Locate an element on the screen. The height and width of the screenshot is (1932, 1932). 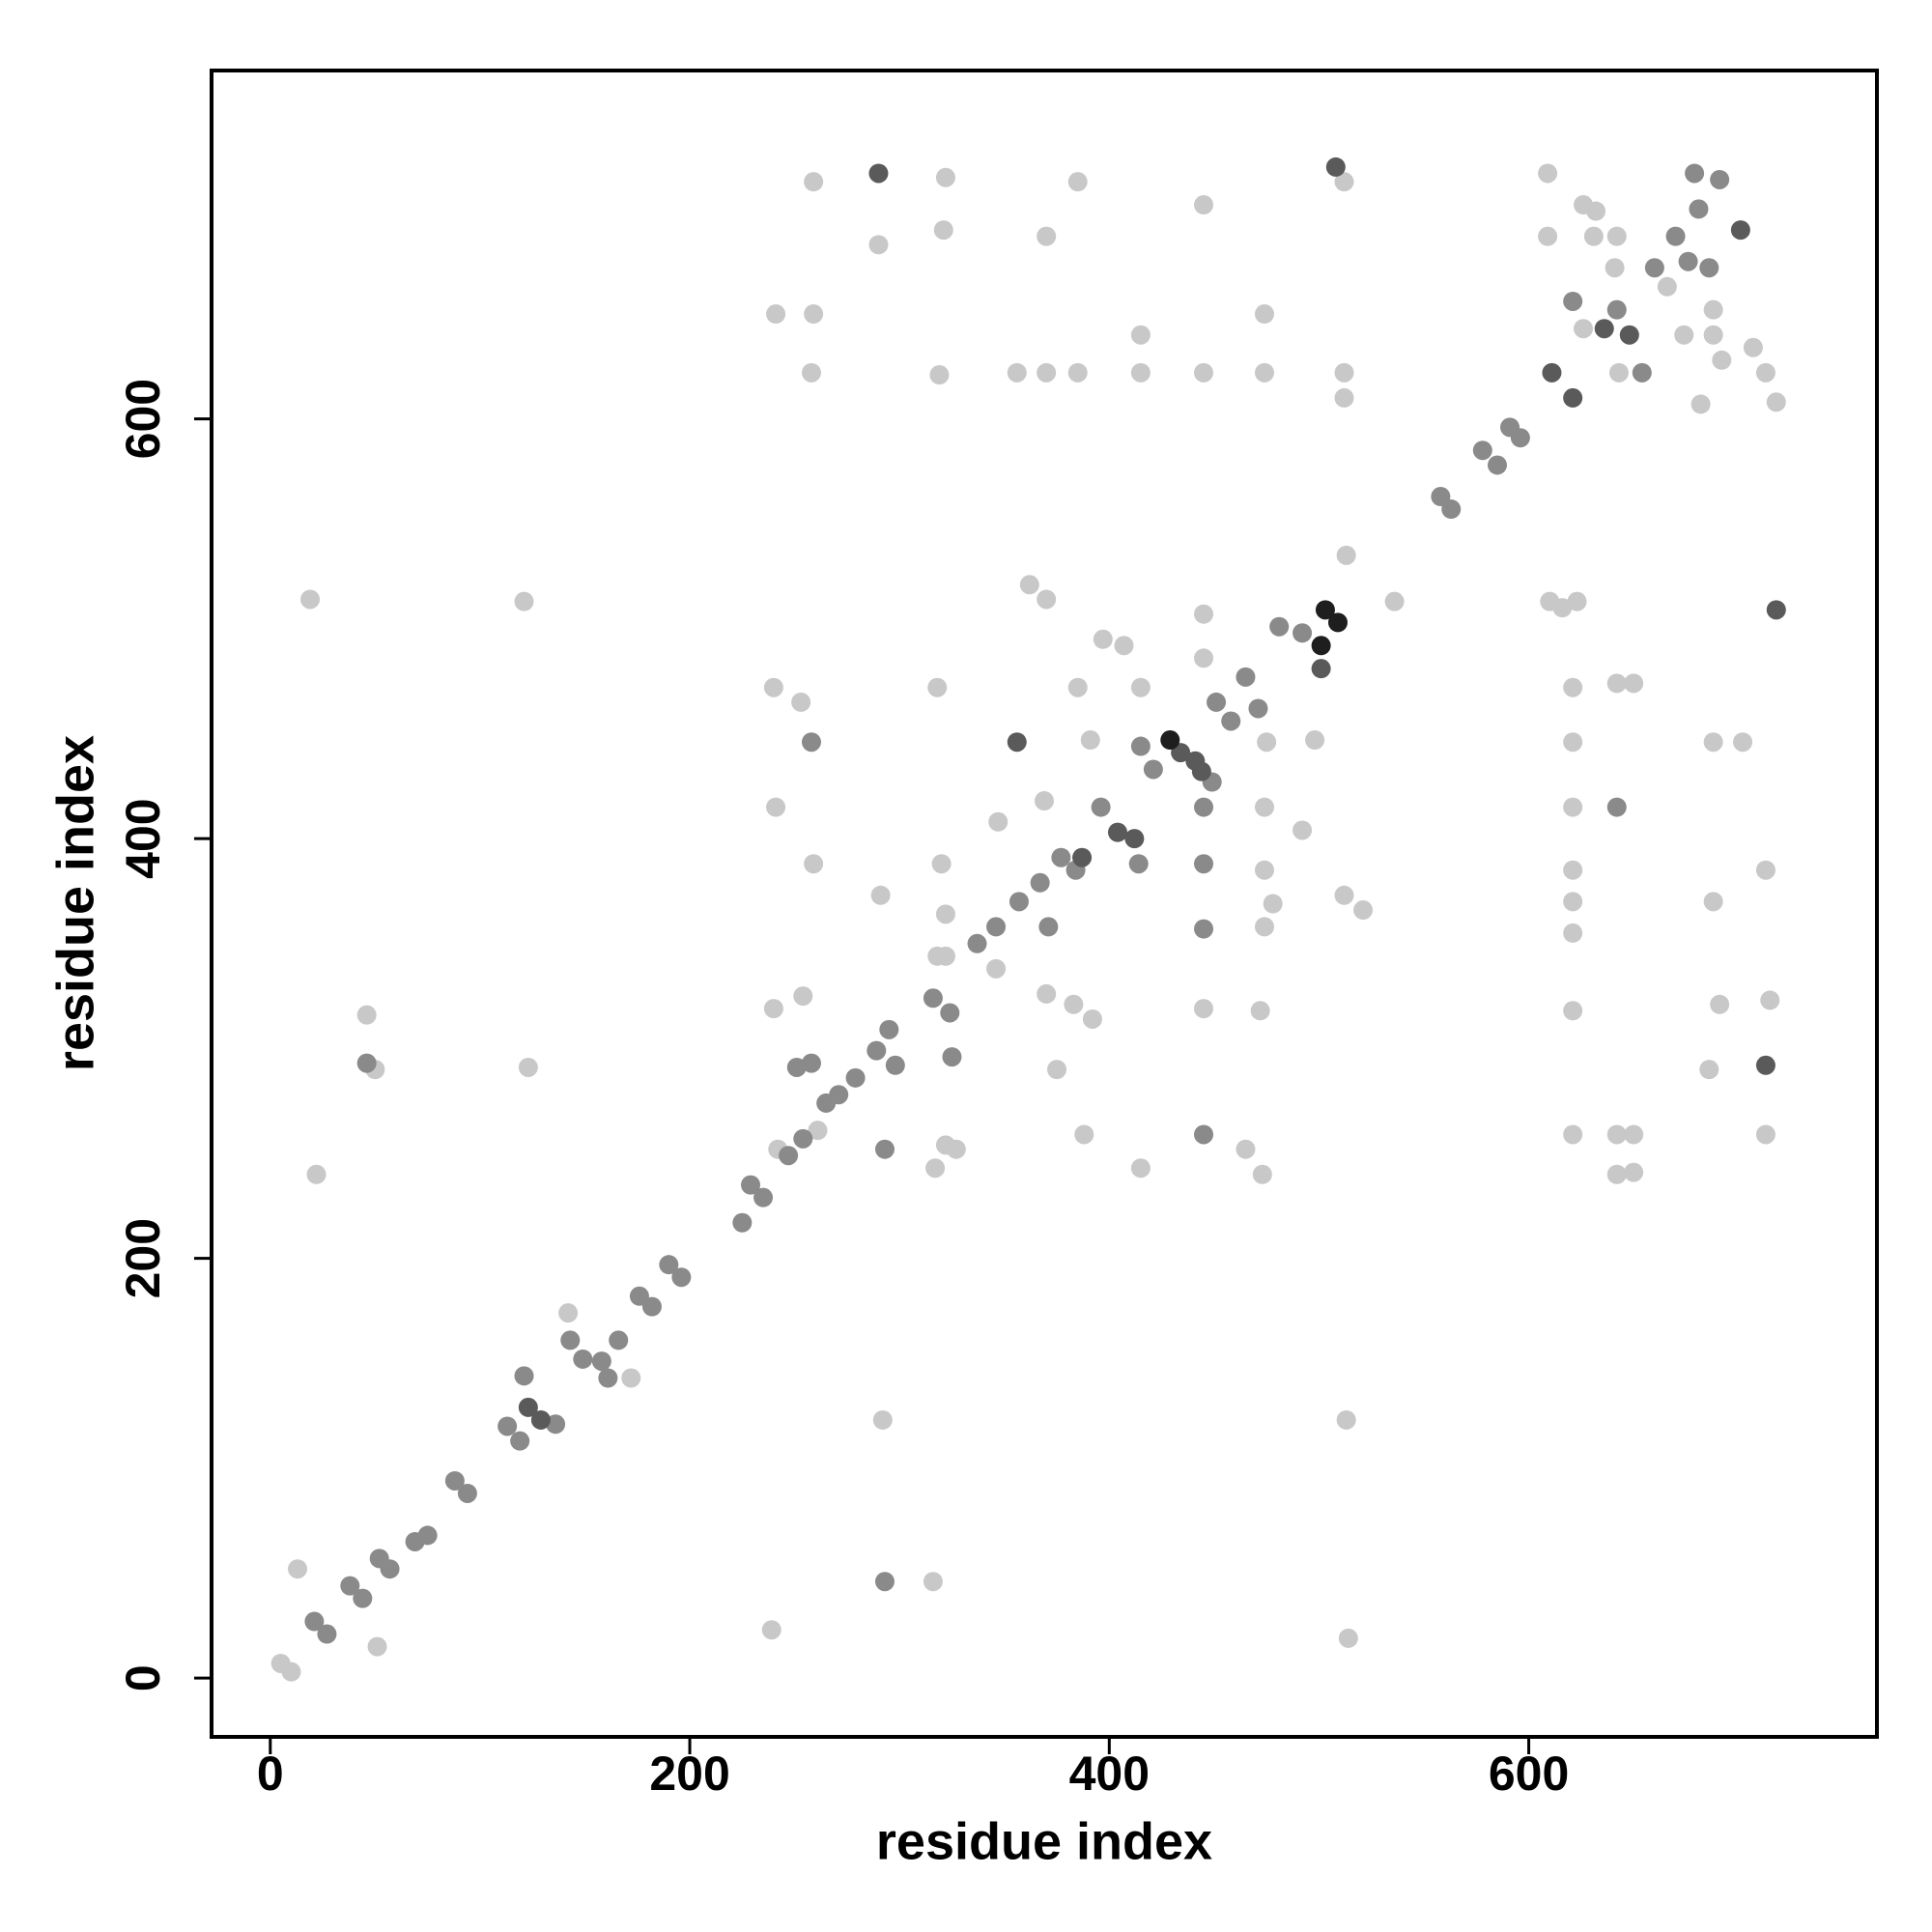
x-tick-label: 400 is located at coordinates (1109, 1774).